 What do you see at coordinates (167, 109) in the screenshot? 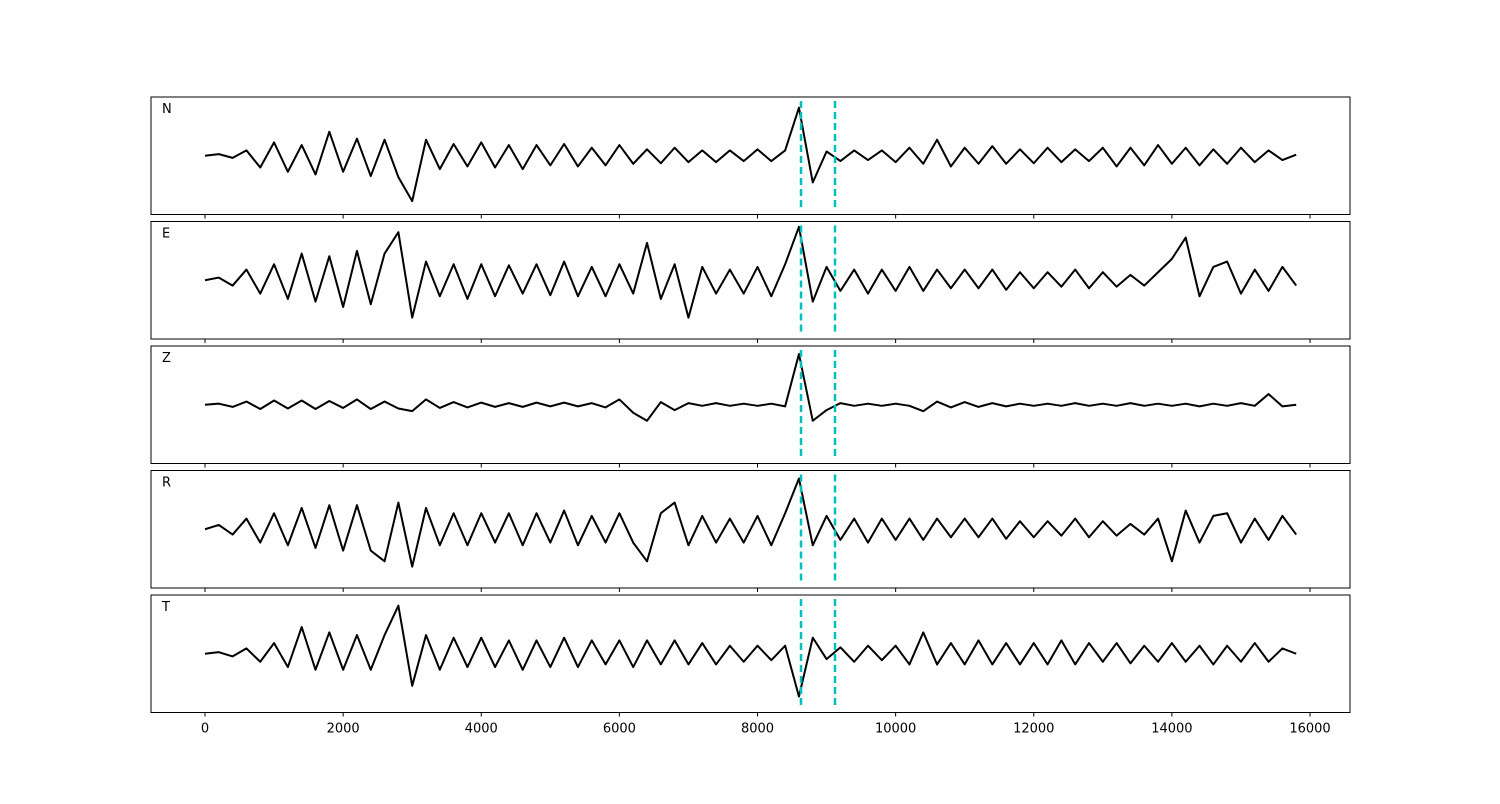
I see `panel-label: N` at bounding box center [167, 109].